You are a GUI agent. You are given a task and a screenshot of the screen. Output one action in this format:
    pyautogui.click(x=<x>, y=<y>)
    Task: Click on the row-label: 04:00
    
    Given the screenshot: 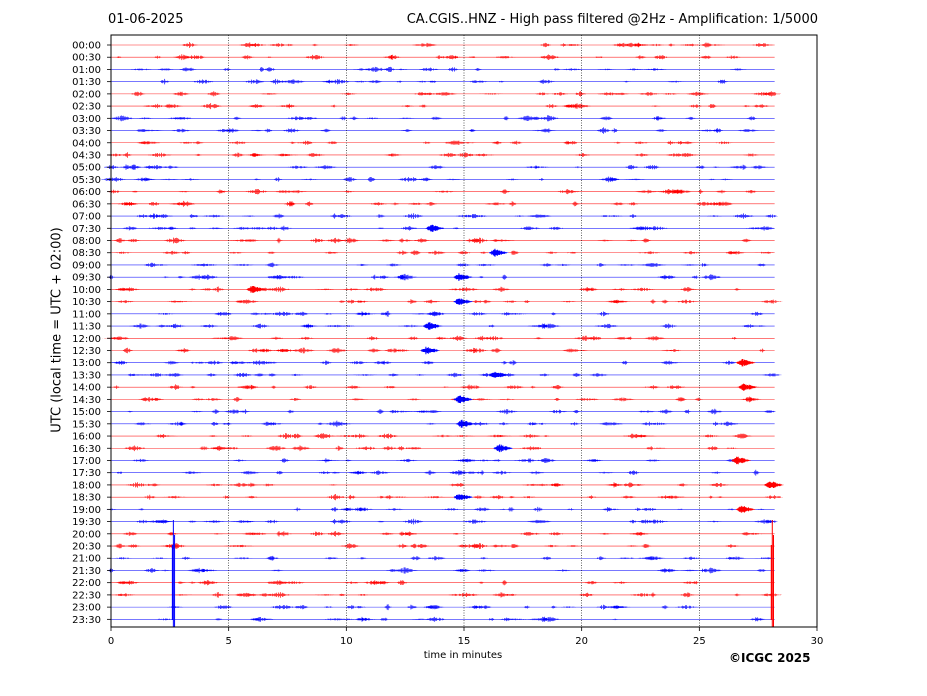 What is the action you would take?
    pyautogui.click(x=86, y=143)
    